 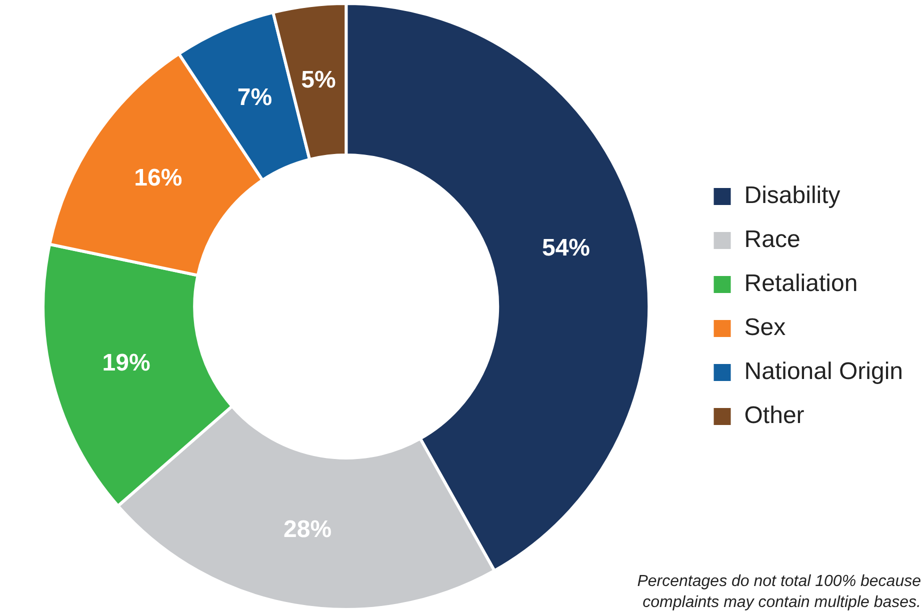 I want to click on legend-label: National Origin, so click(x=824, y=372).